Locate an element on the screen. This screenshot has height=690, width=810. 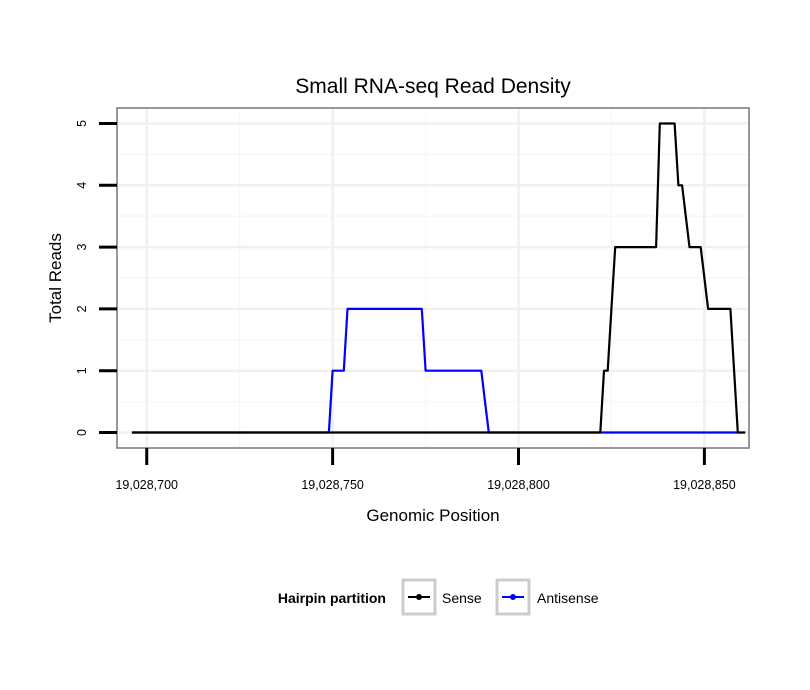
y-tick-label: 3 is located at coordinates (82, 247).